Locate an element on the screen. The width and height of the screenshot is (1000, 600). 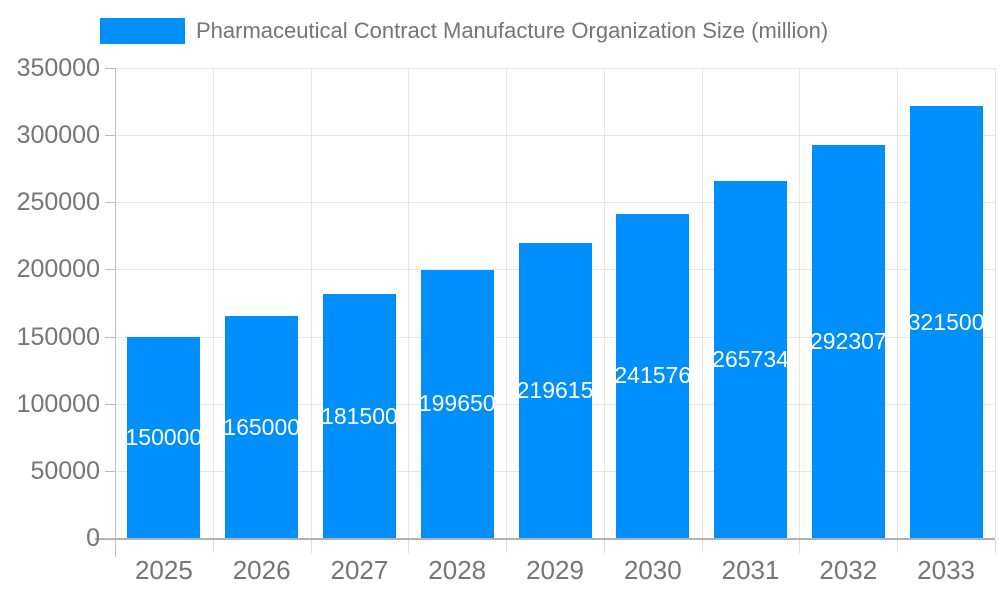
bar-value-label: 181500 is located at coordinates (359, 415).